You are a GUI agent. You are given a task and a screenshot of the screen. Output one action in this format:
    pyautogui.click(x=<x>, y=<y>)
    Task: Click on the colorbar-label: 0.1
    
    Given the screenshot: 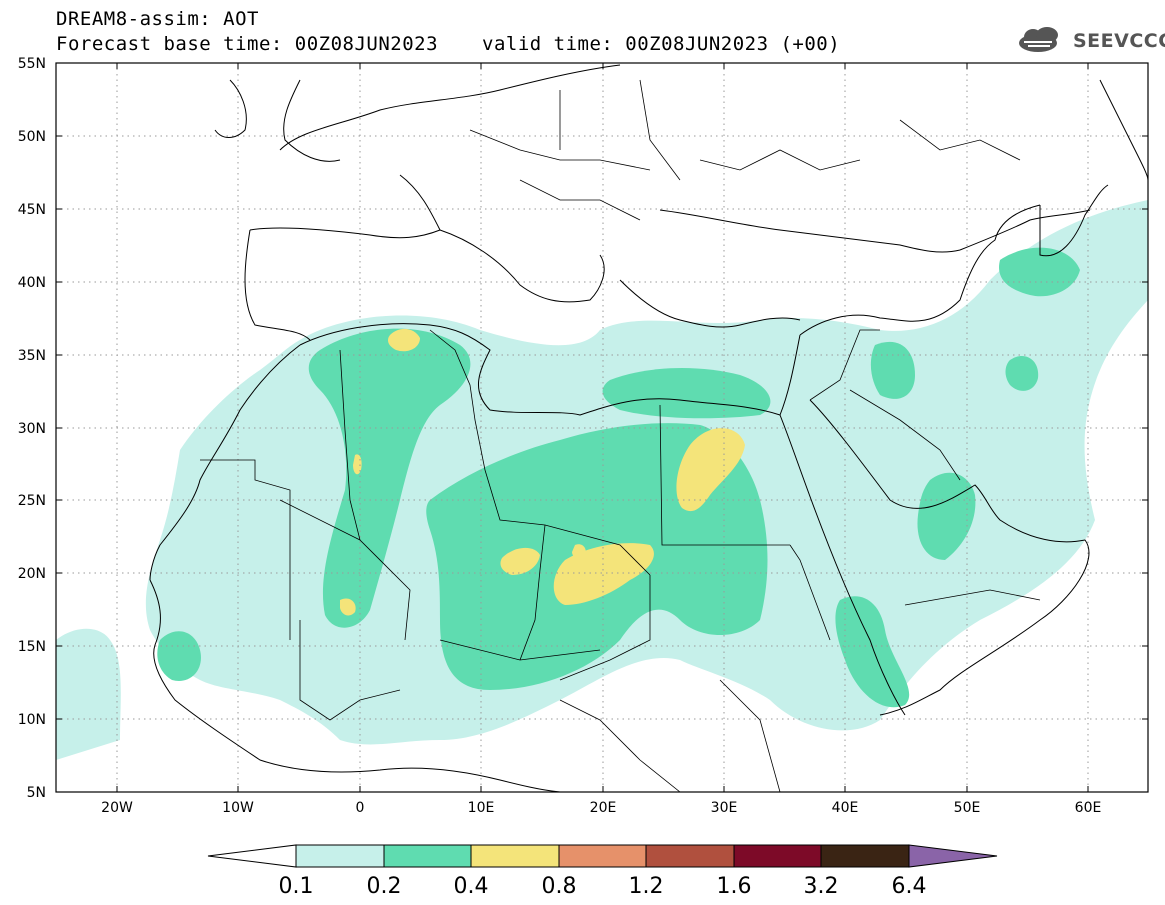 What is the action you would take?
    pyautogui.click(x=296, y=886)
    